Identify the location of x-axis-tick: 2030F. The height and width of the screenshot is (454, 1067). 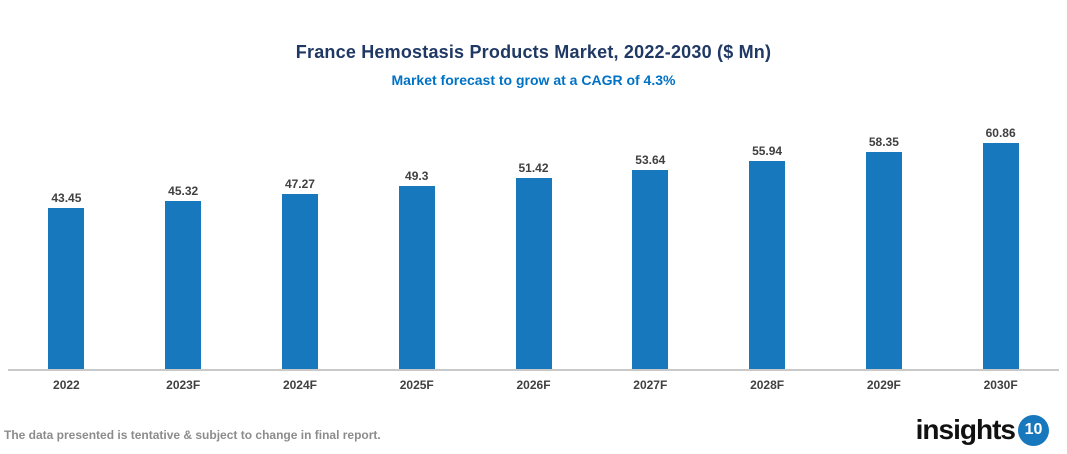
(1000, 382).